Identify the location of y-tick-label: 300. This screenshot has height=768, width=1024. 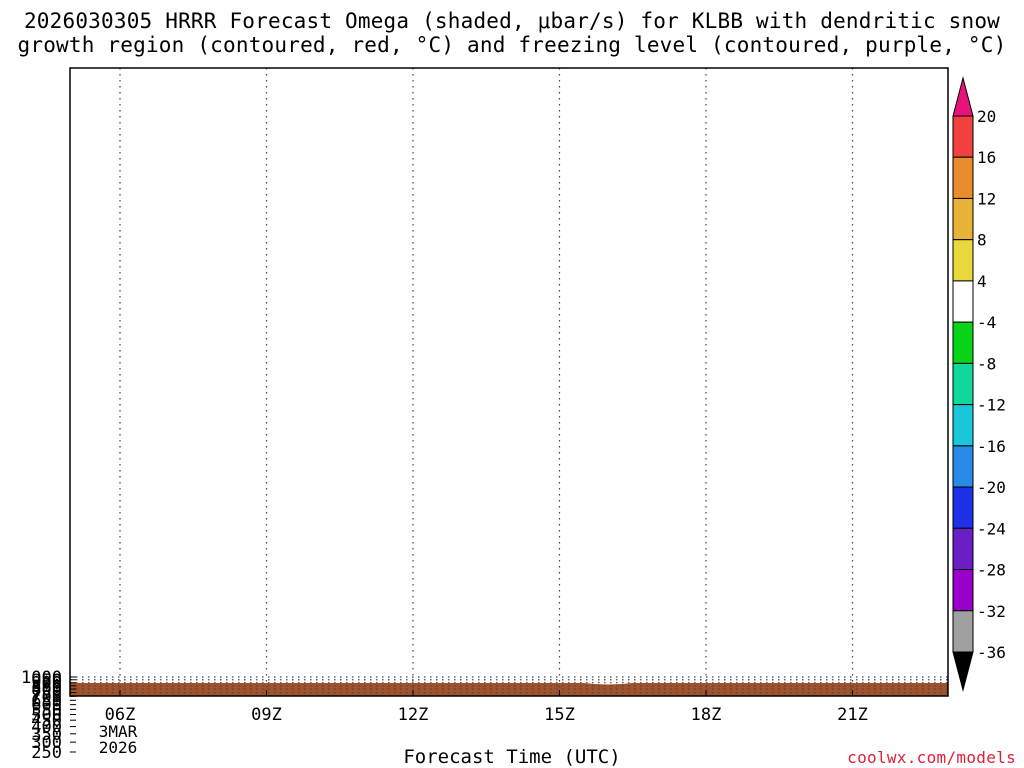
(46, 743).